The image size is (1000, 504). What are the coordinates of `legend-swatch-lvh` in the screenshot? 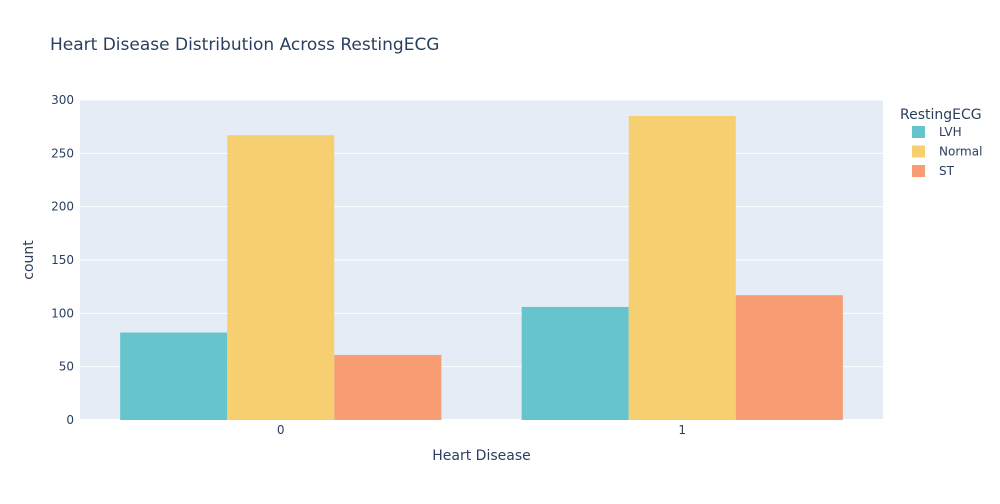 It's located at (918, 132).